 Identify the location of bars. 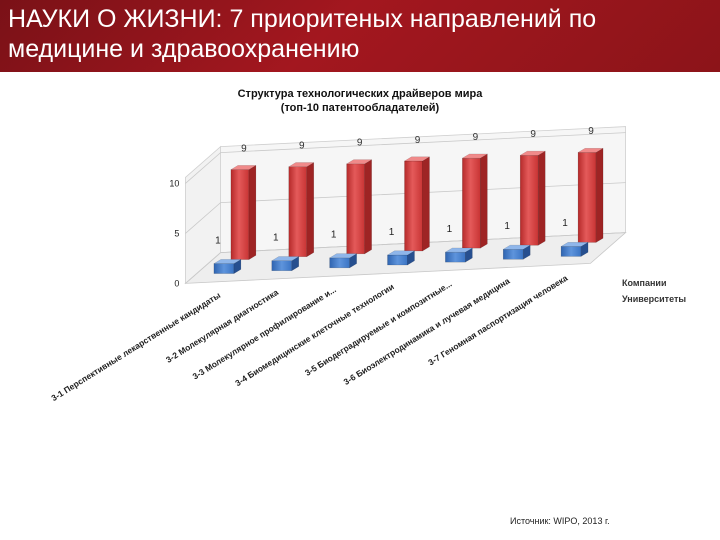
(408, 211).